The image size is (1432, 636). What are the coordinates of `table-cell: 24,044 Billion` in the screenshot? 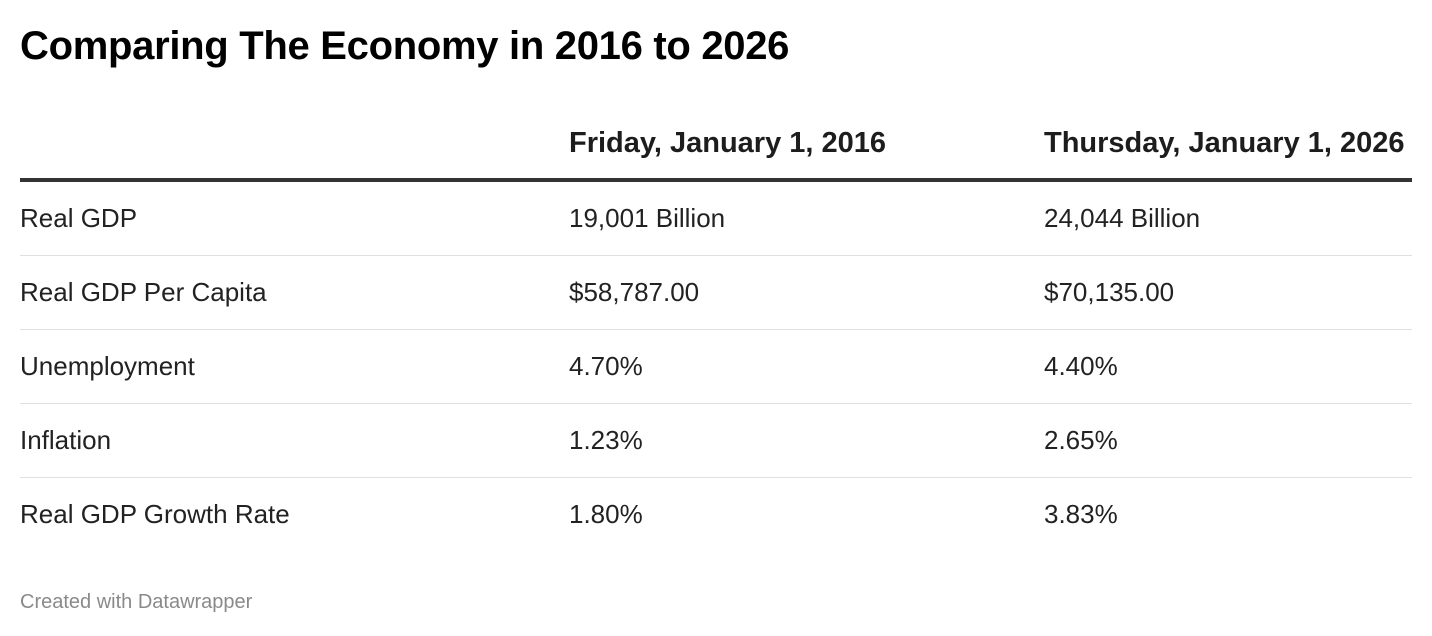 It's located at (1122, 218).